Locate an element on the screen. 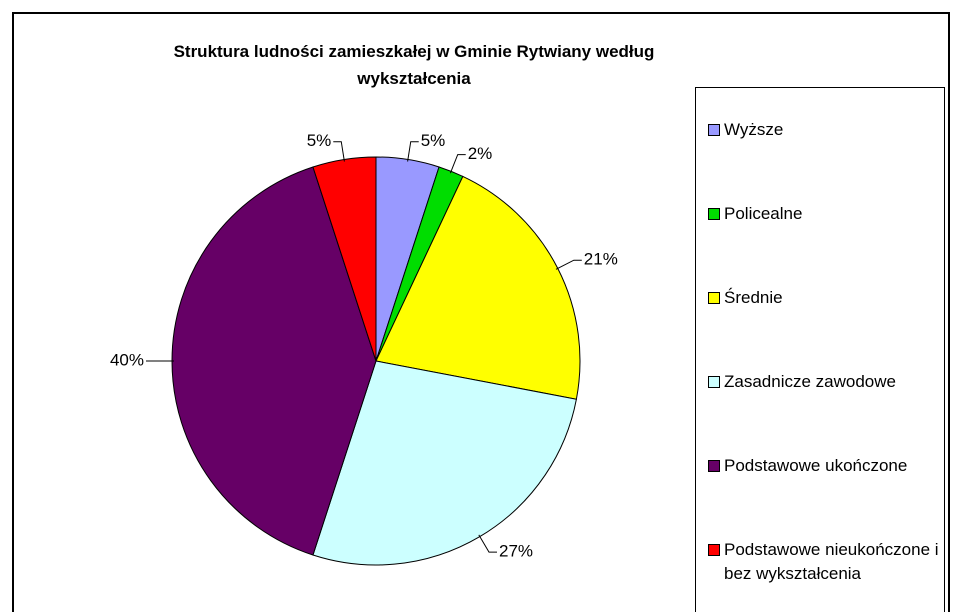  data-label: 2% is located at coordinates (480, 153).